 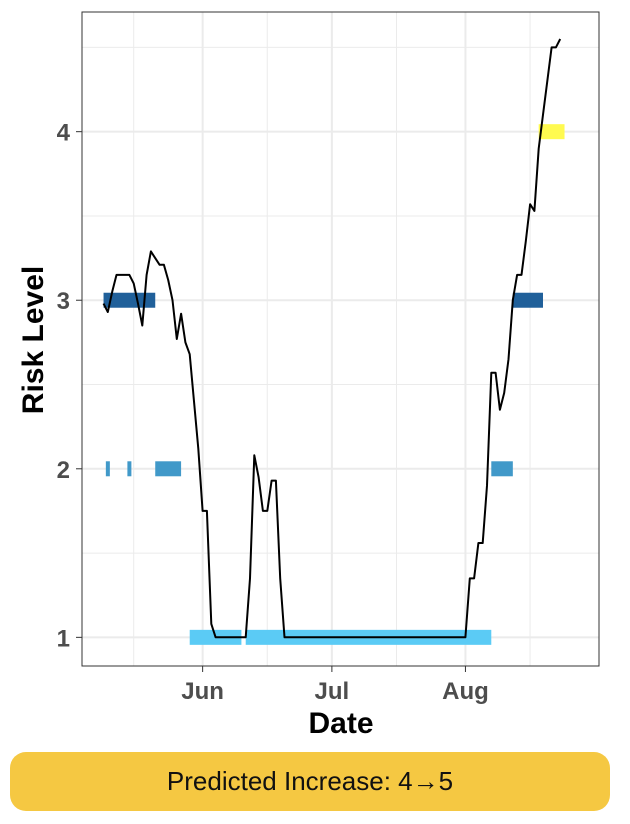 I want to click on y-tick-label: 3, so click(x=63, y=301).